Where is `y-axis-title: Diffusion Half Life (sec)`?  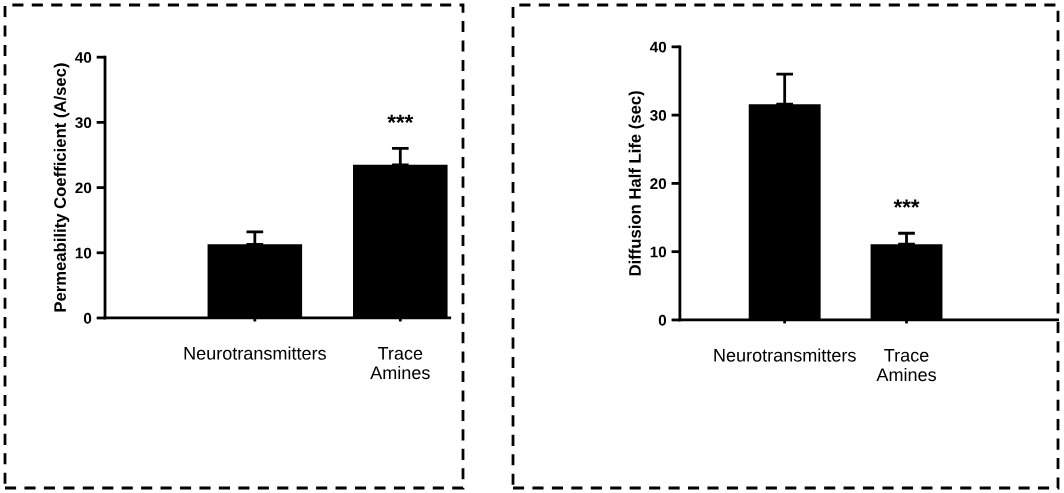 y-axis-title: Diffusion Half Life (sec) is located at coordinates (636, 183).